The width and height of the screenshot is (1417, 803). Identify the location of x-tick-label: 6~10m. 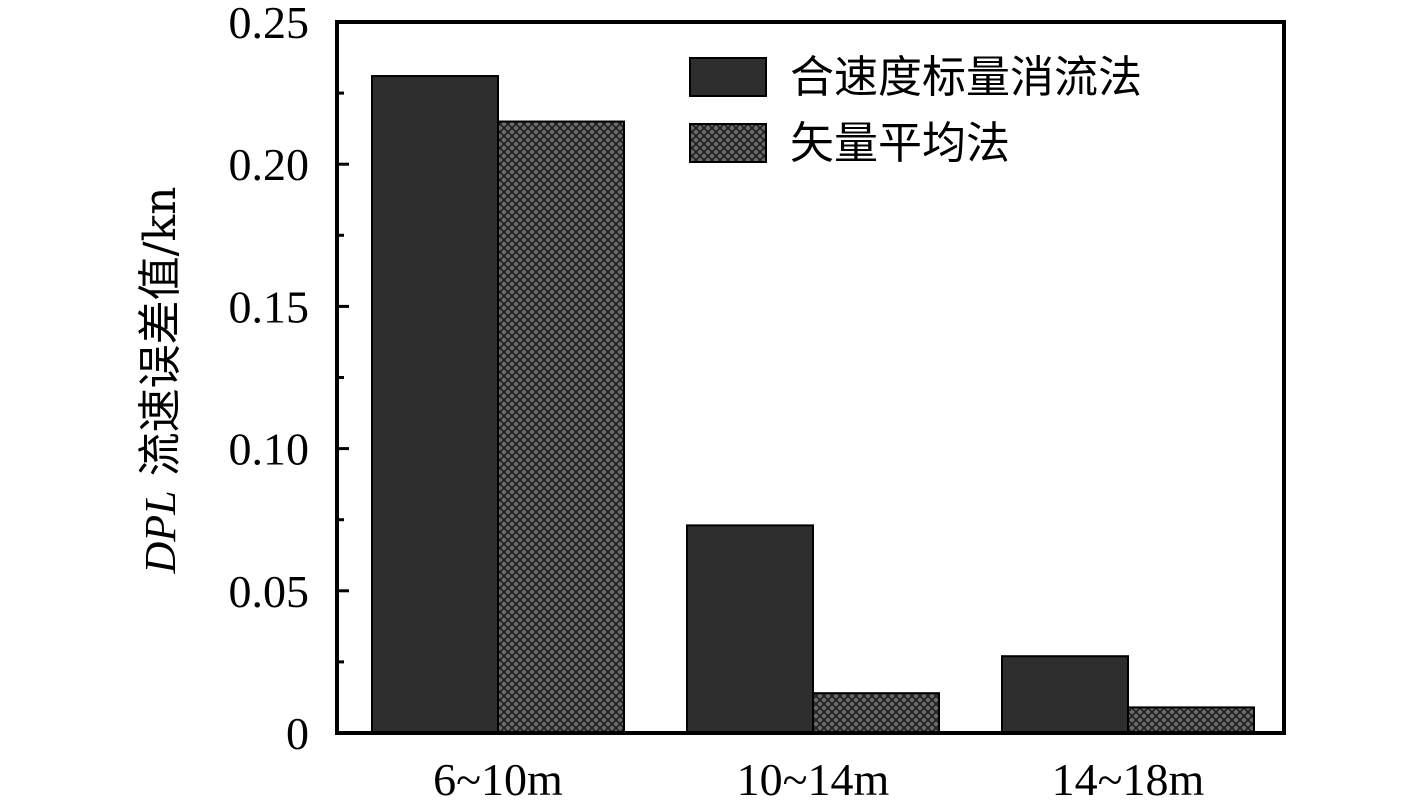
(498, 778).